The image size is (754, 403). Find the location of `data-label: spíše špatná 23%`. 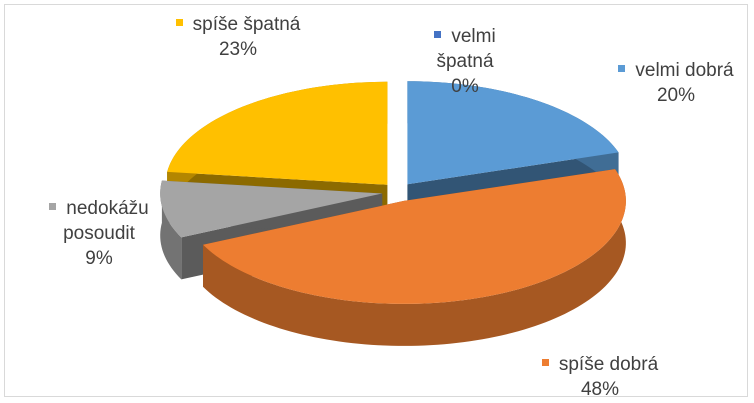

data-label: spíše špatná 23% is located at coordinates (238, 37).